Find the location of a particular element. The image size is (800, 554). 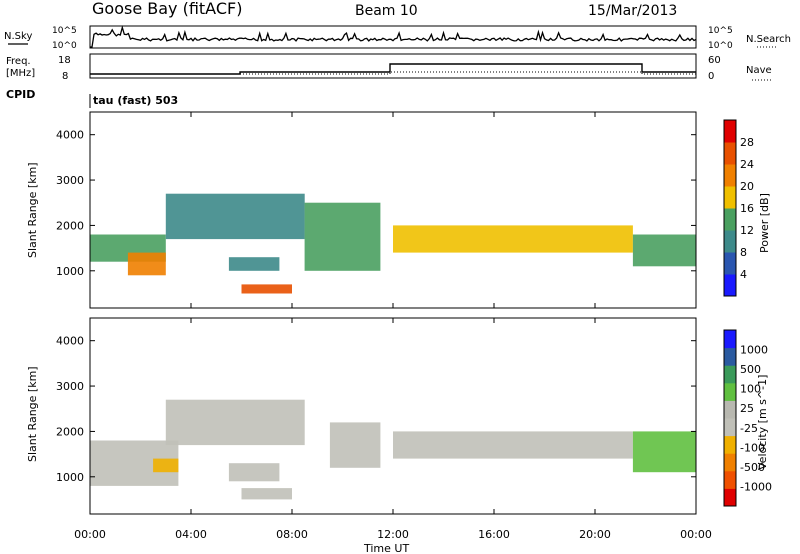

colorbar-tick-label: 16 is located at coordinates (747, 208).